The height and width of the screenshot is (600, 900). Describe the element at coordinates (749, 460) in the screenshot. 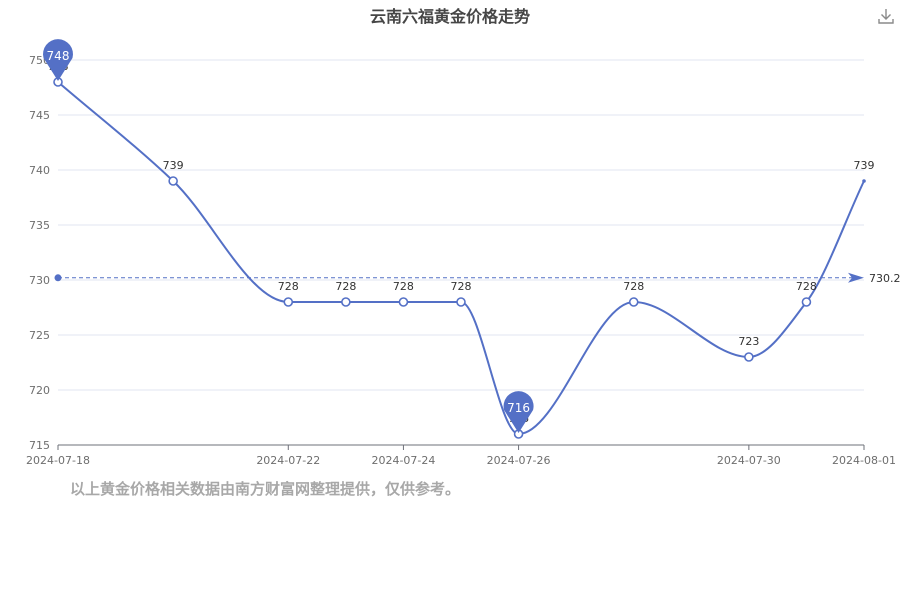

I see `x-tick-label: 2024-07-30` at that location.